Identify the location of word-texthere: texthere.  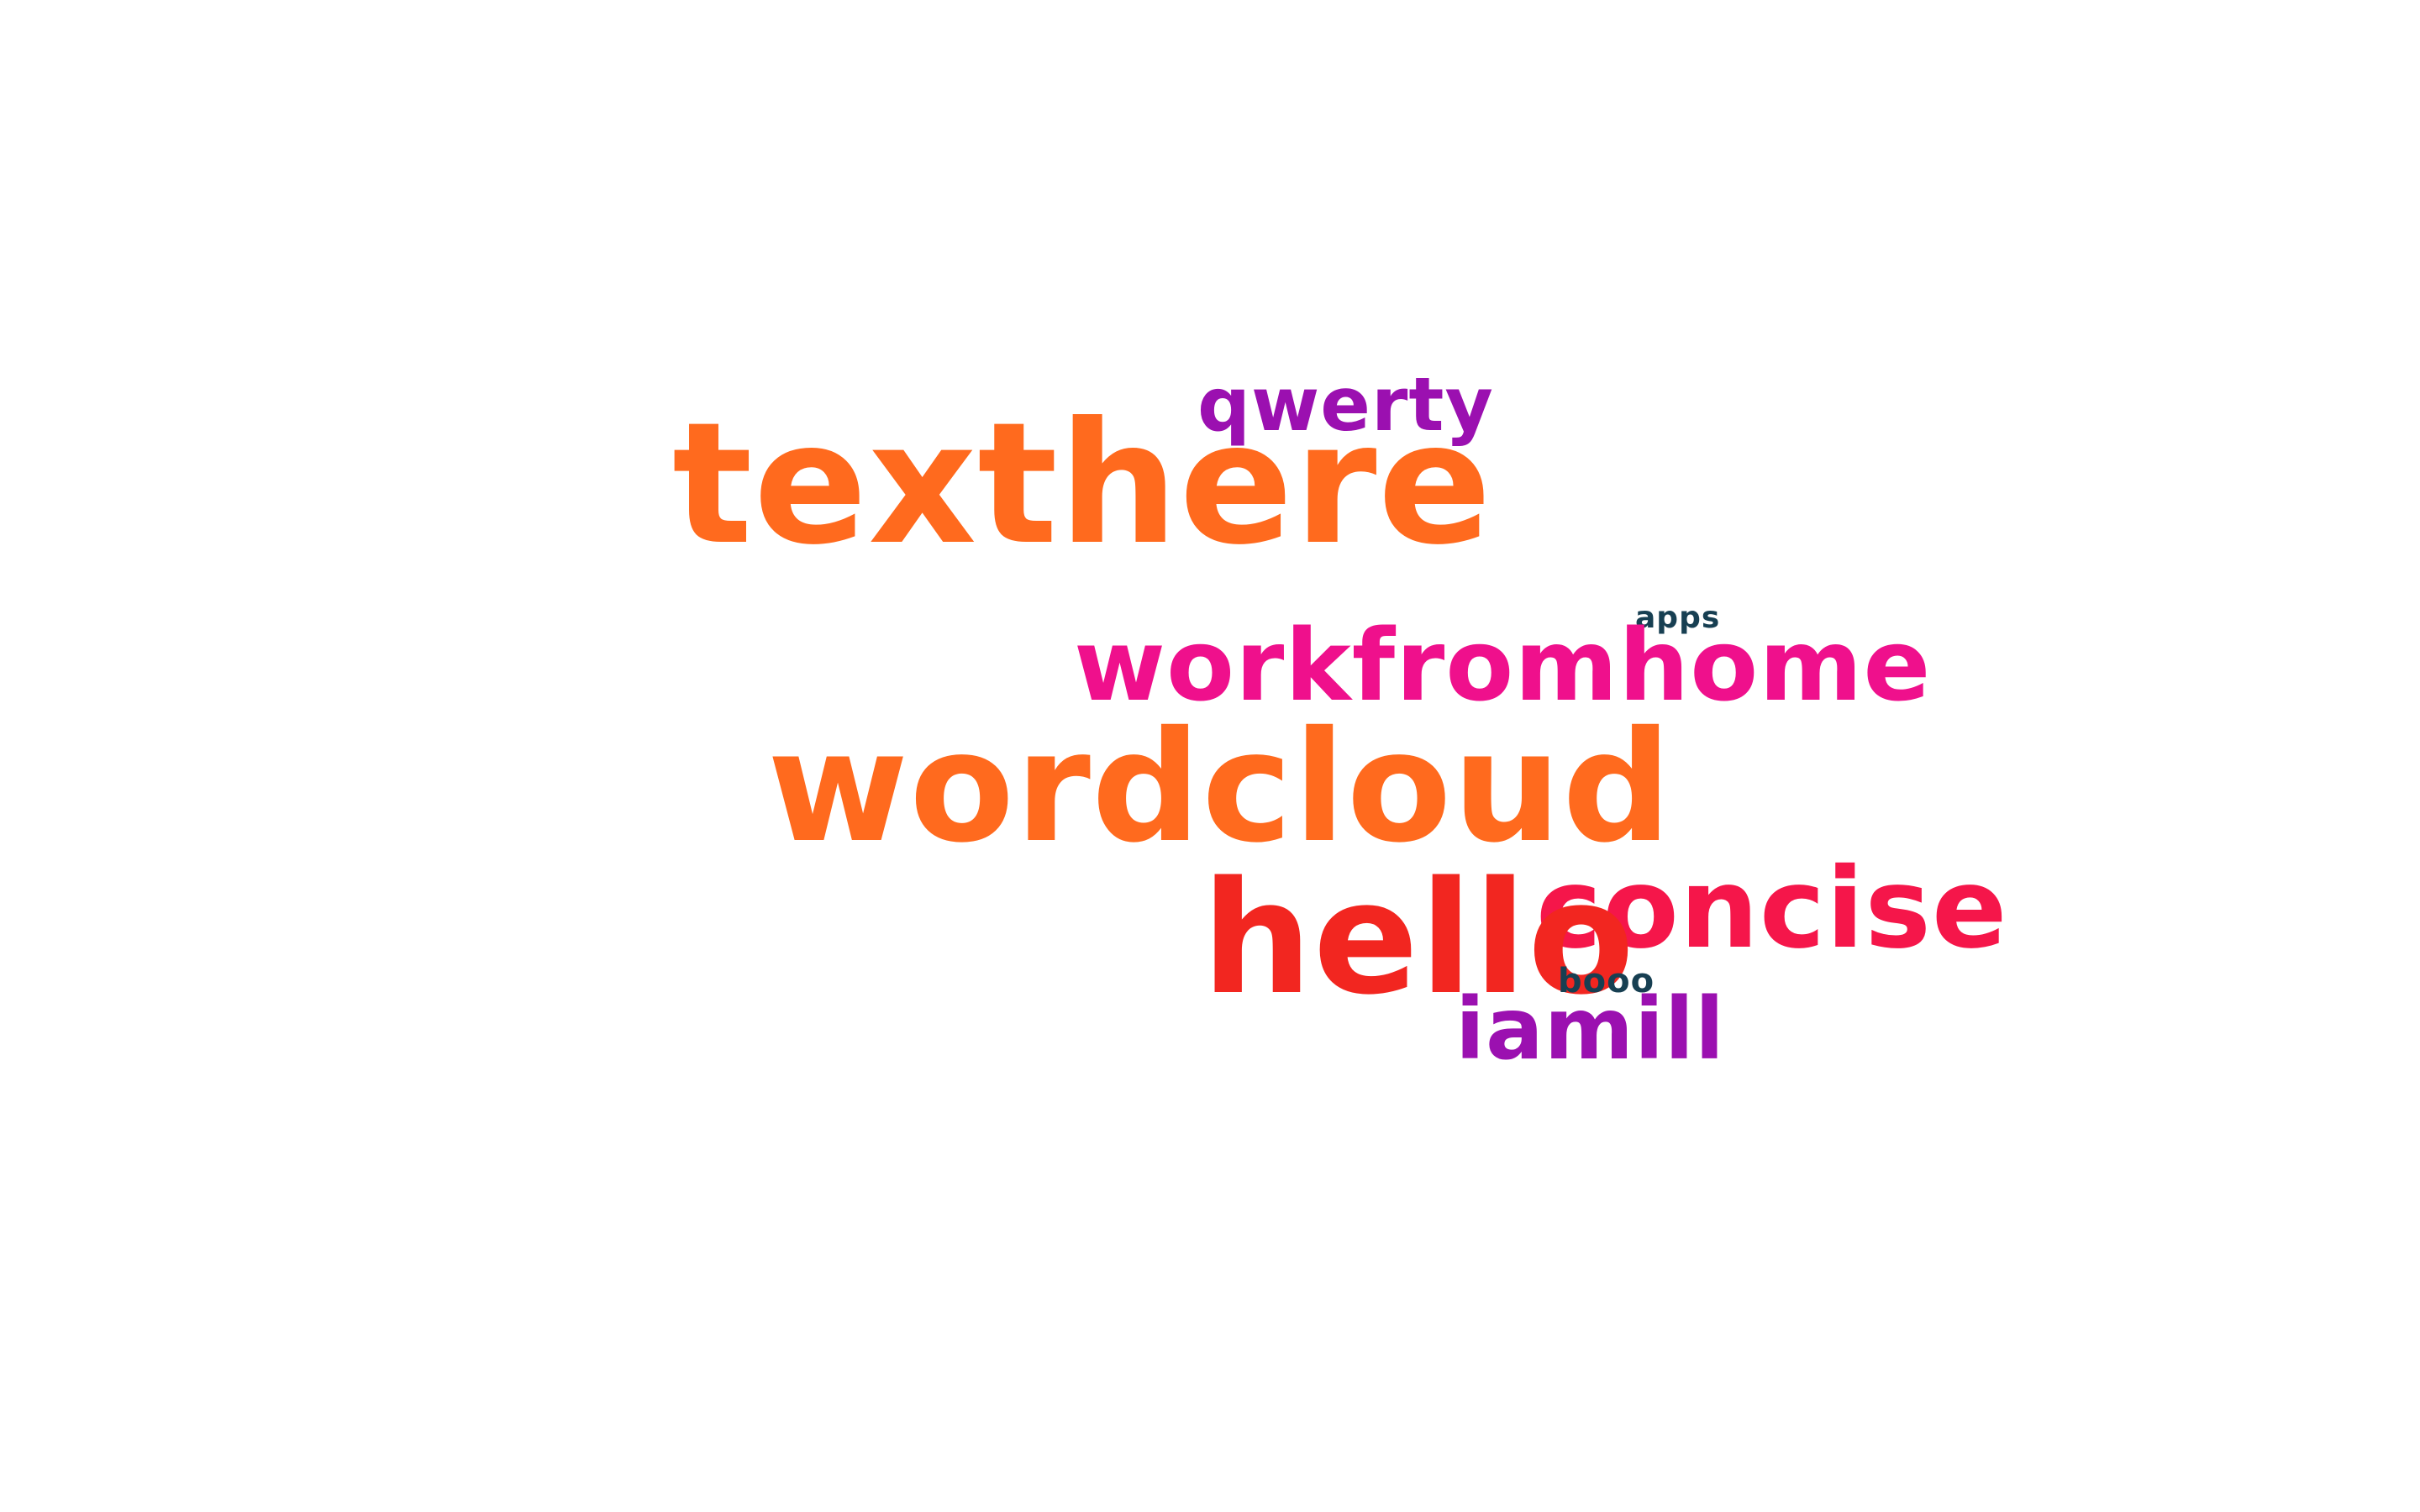
(1082, 484).